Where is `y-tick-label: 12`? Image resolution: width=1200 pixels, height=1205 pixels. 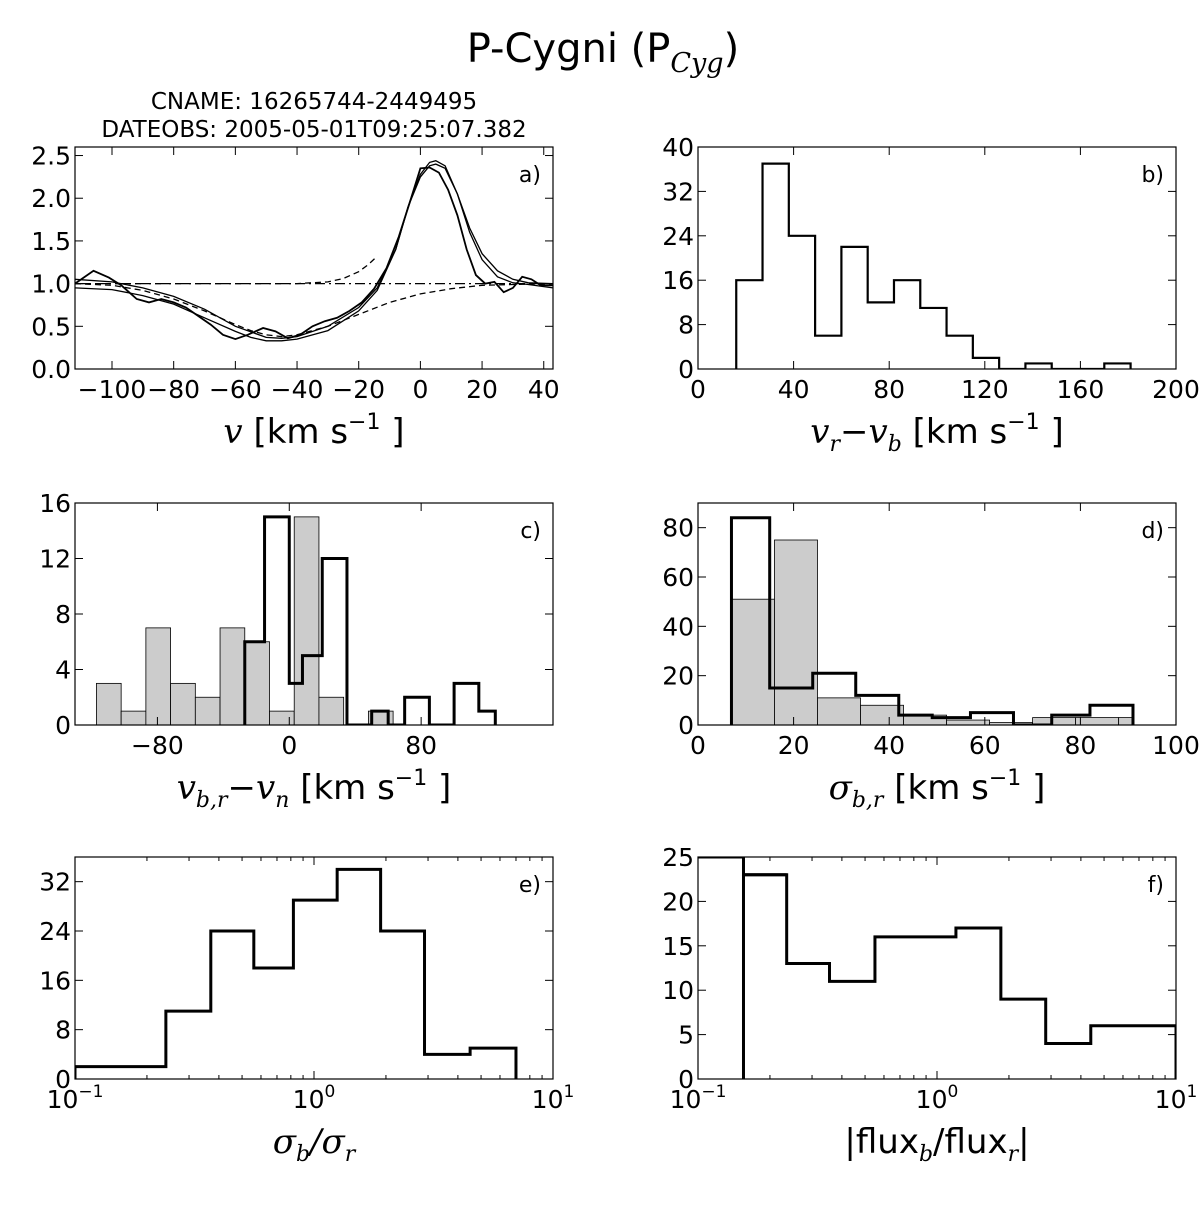 y-tick-label: 12 is located at coordinates (55, 559).